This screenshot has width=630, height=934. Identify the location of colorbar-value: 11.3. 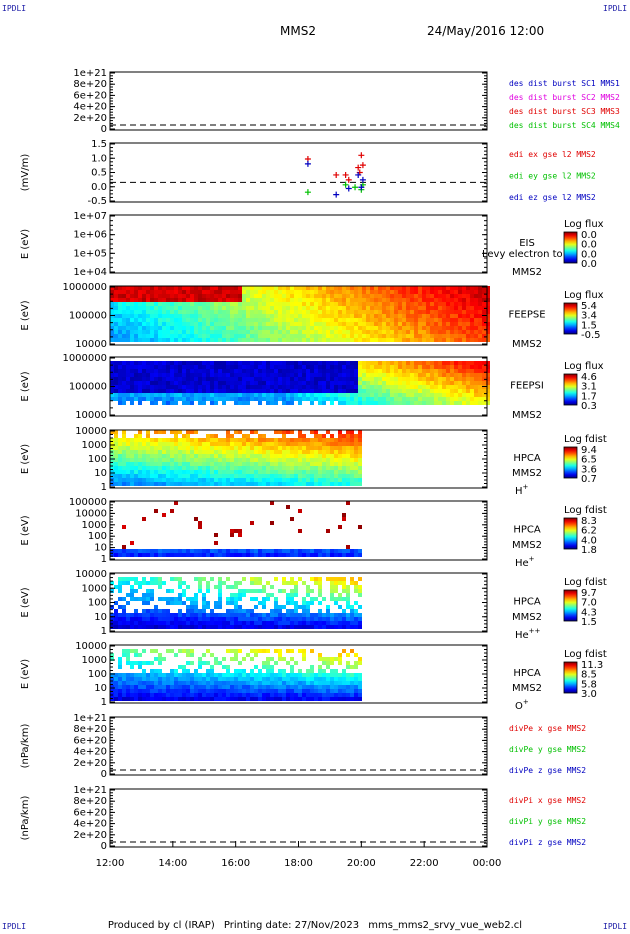
(592, 665).